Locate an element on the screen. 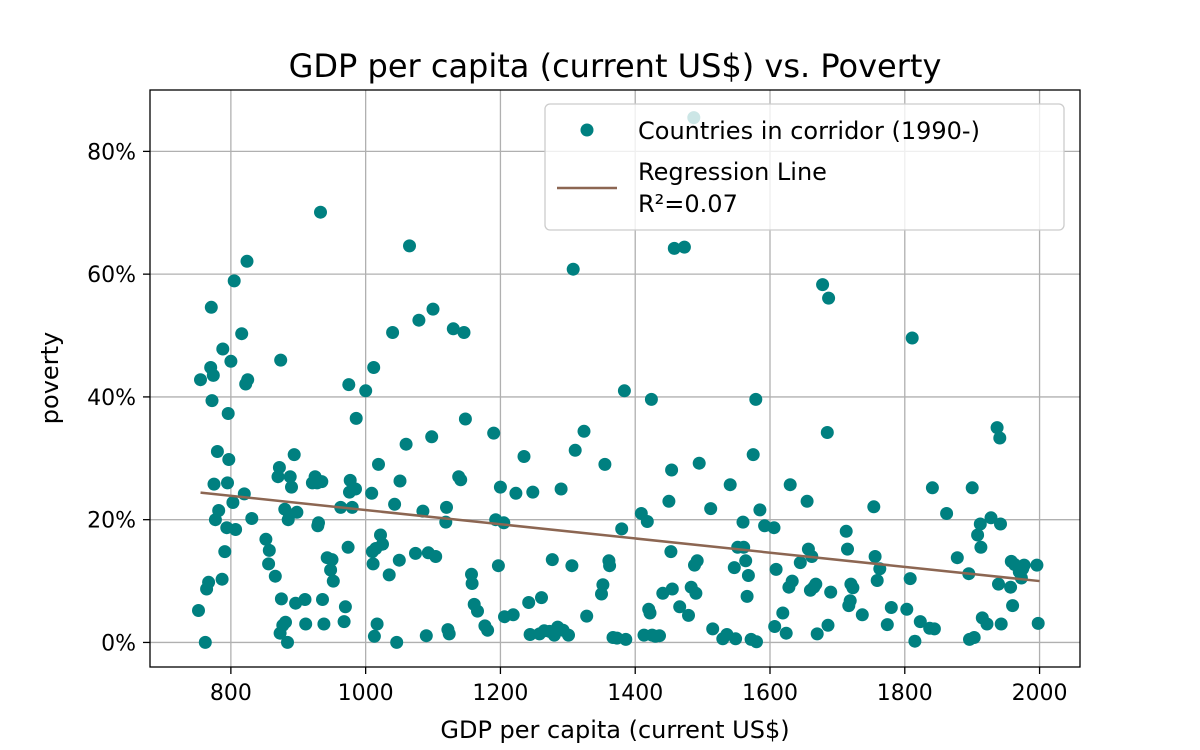 The width and height of the screenshot is (1200, 750). y-tick-label: 0% is located at coordinates (118, 643).